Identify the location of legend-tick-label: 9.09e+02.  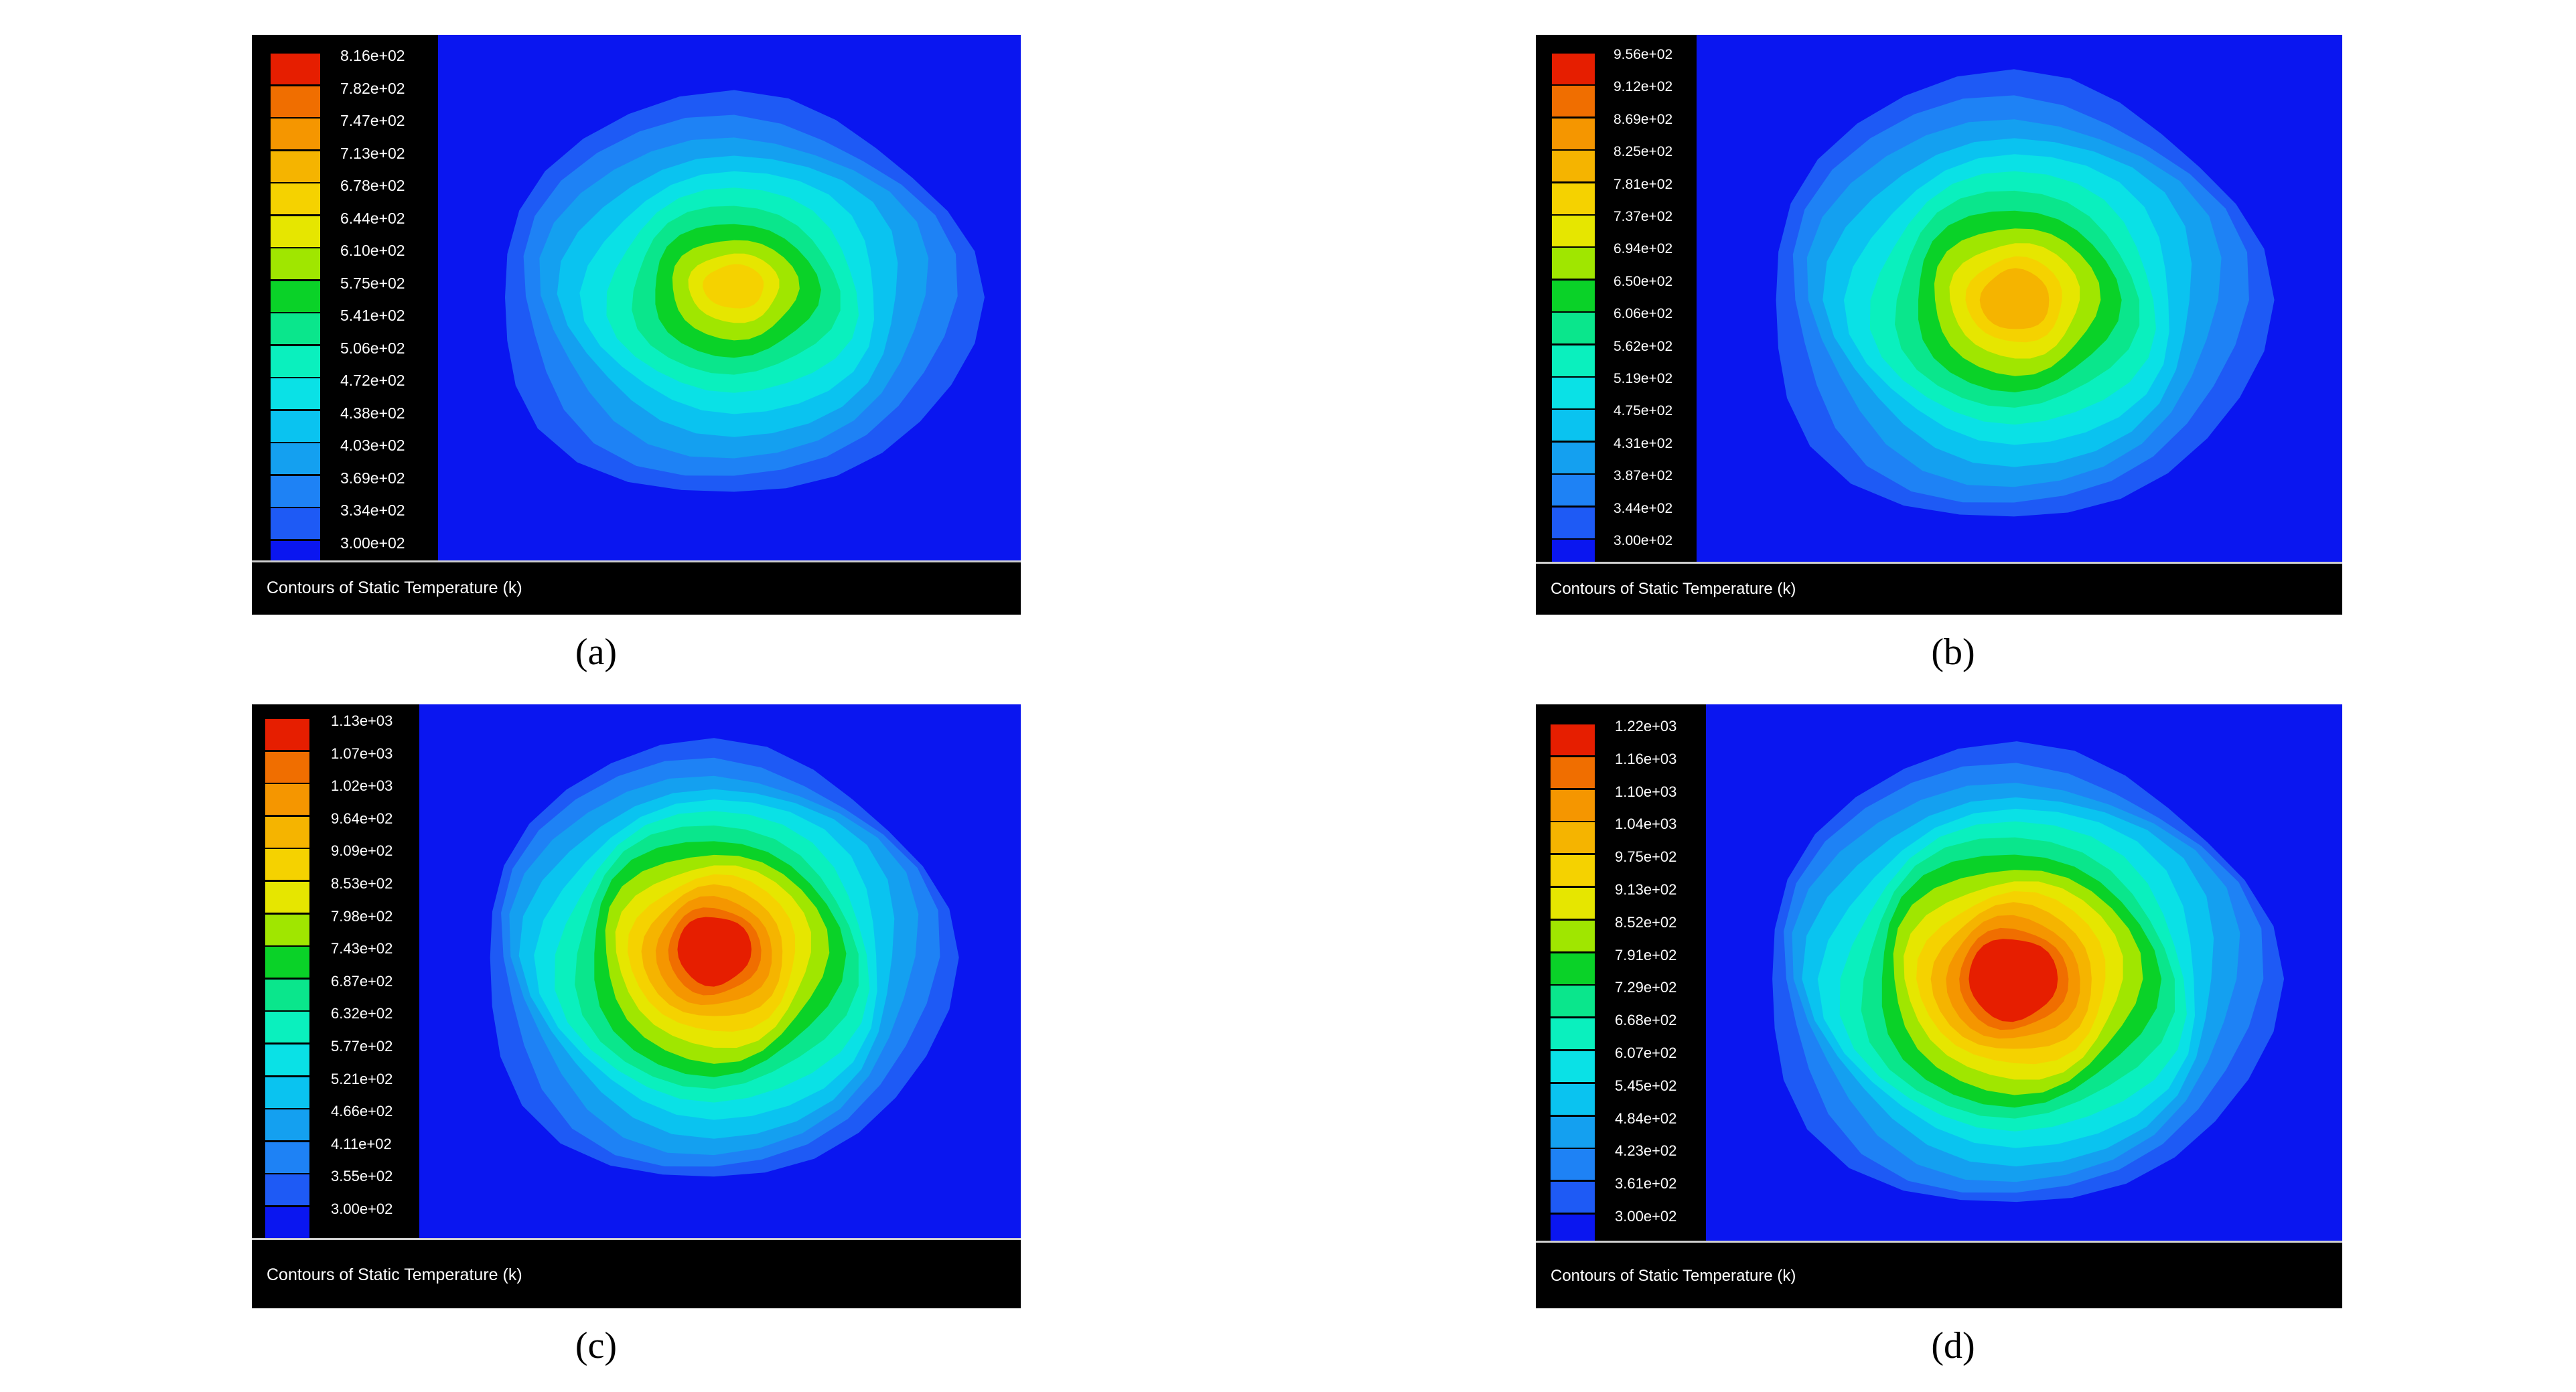
(362, 851).